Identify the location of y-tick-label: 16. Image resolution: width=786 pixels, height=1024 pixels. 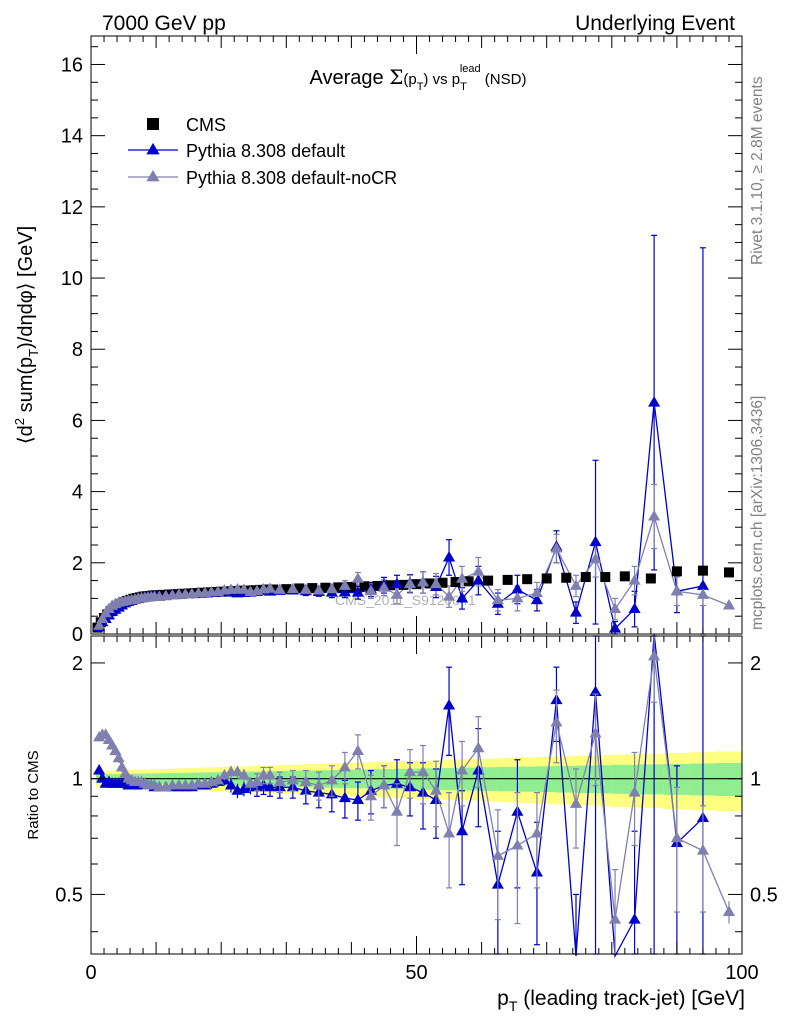
(72, 65).